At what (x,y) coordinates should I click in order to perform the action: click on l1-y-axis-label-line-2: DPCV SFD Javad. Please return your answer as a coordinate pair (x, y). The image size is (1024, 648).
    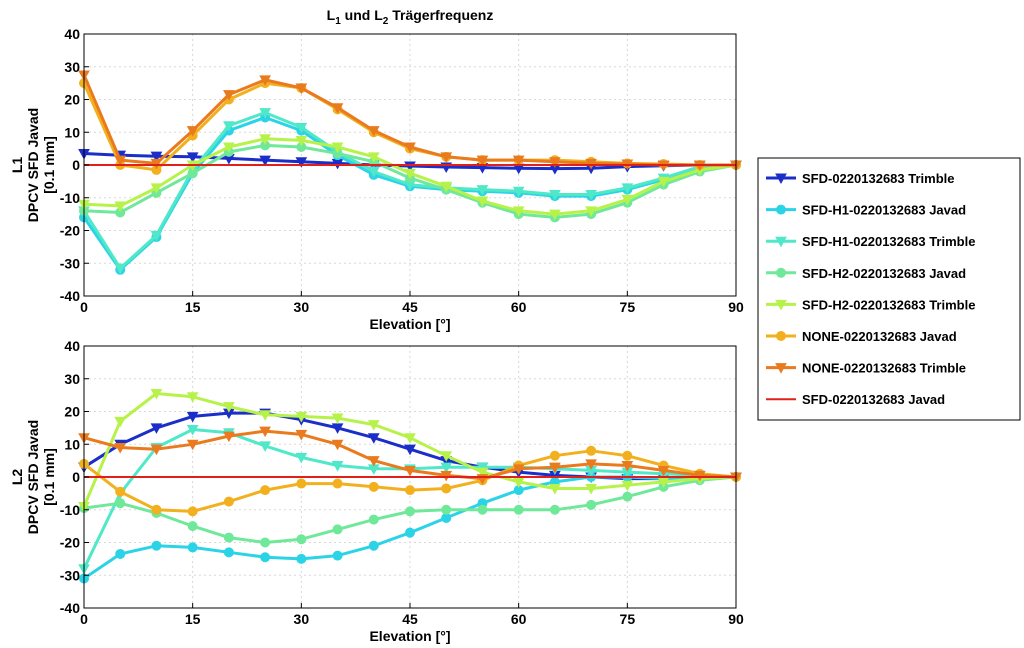
    Looking at the image, I should click on (33, 165).